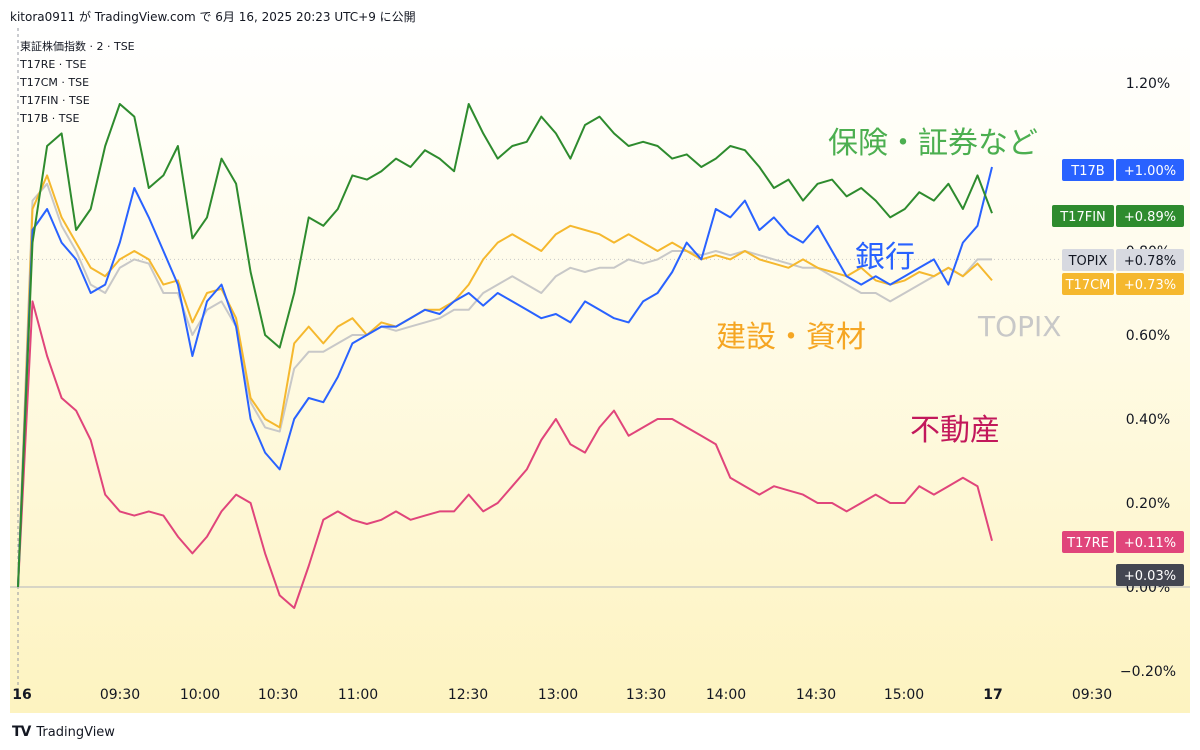 The image size is (1200, 750). What do you see at coordinates (955, 430) in the screenshot?
I see `annotation-real-estate: 不動産` at bounding box center [955, 430].